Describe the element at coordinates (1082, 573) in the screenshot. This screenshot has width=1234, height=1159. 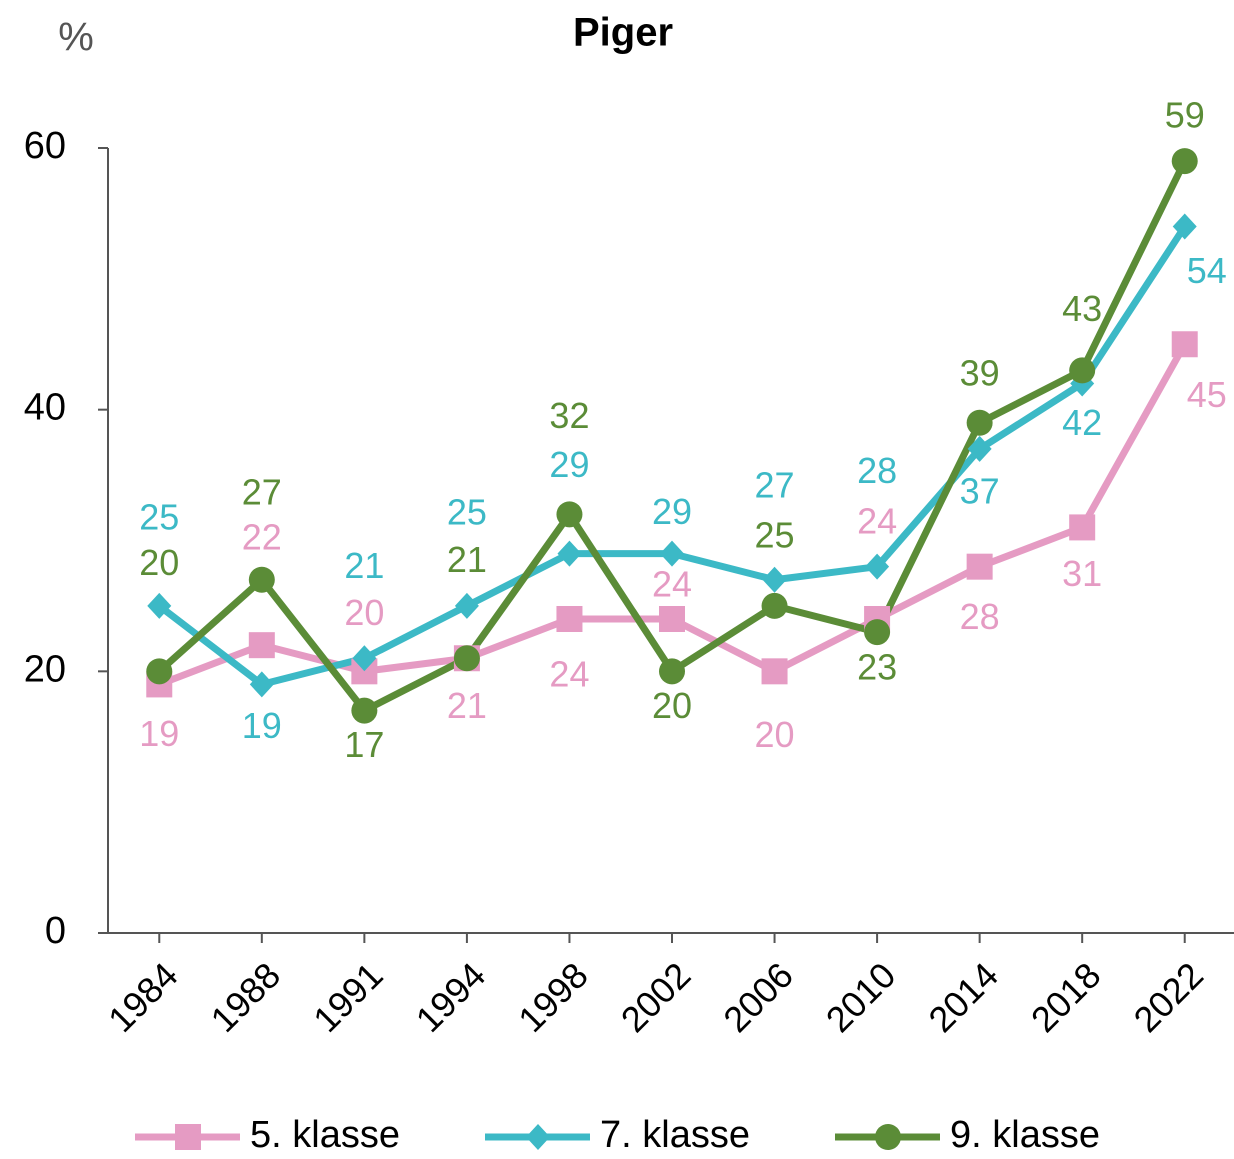
I see `data-label: 31` at that location.